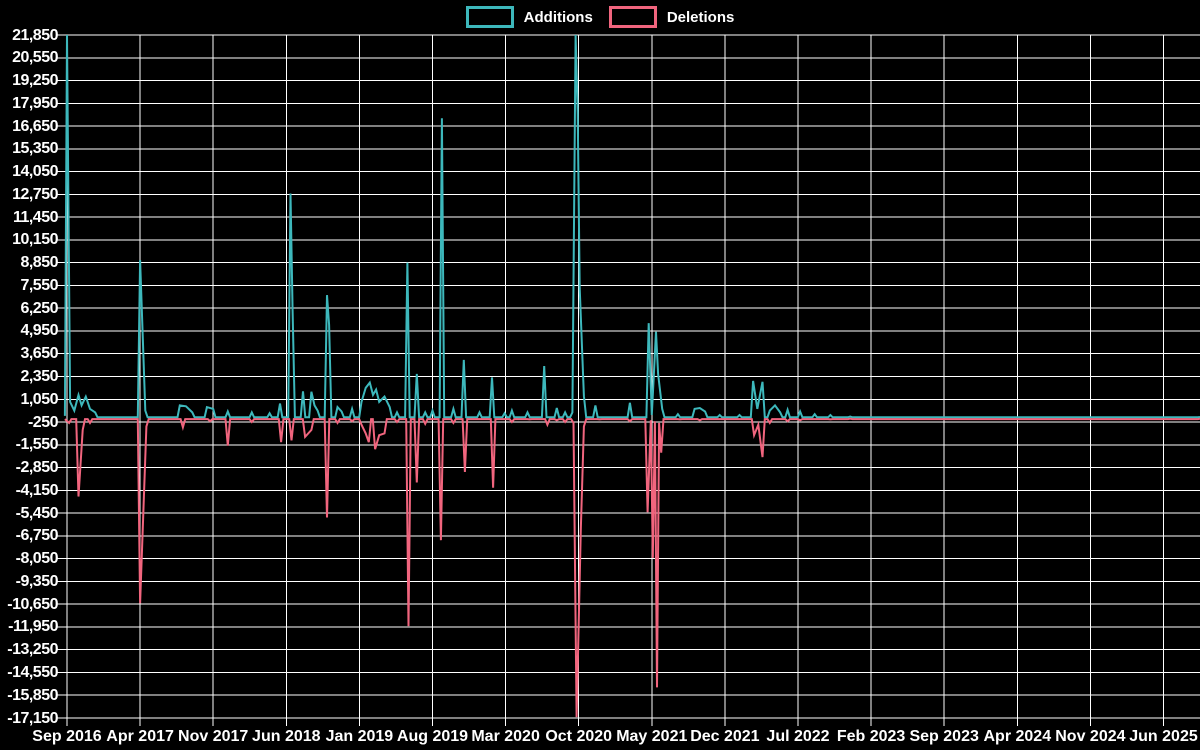 The image size is (1200, 750). What do you see at coordinates (39, 308) in the screenshot?
I see `y-tick-label: 6,250` at bounding box center [39, 308].